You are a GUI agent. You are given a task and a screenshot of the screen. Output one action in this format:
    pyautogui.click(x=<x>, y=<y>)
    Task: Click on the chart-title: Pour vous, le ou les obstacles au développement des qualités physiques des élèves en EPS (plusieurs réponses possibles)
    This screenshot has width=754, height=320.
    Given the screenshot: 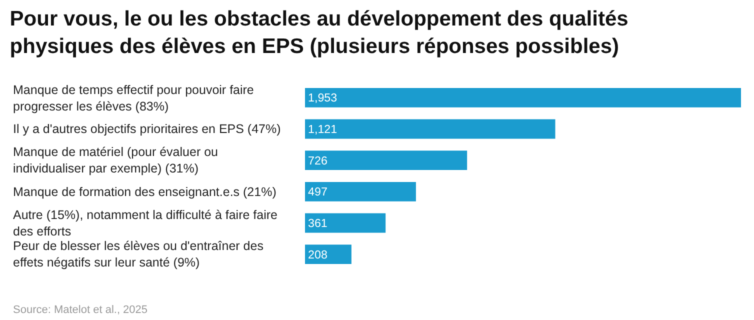 What is the action you would take?
    pyautogui.click(x=319, y=33)
    